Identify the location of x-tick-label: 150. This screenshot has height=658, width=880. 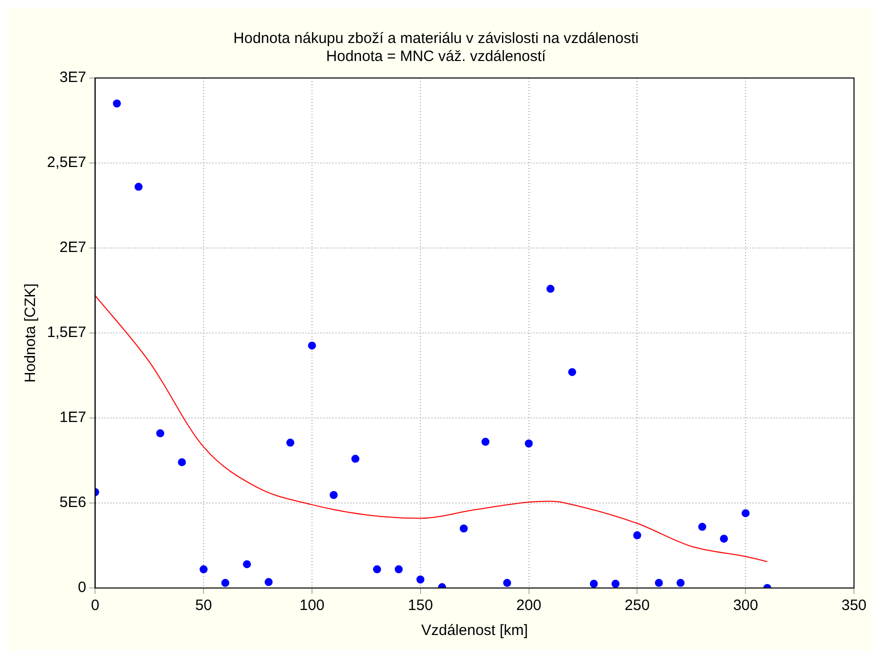
(420, 605).